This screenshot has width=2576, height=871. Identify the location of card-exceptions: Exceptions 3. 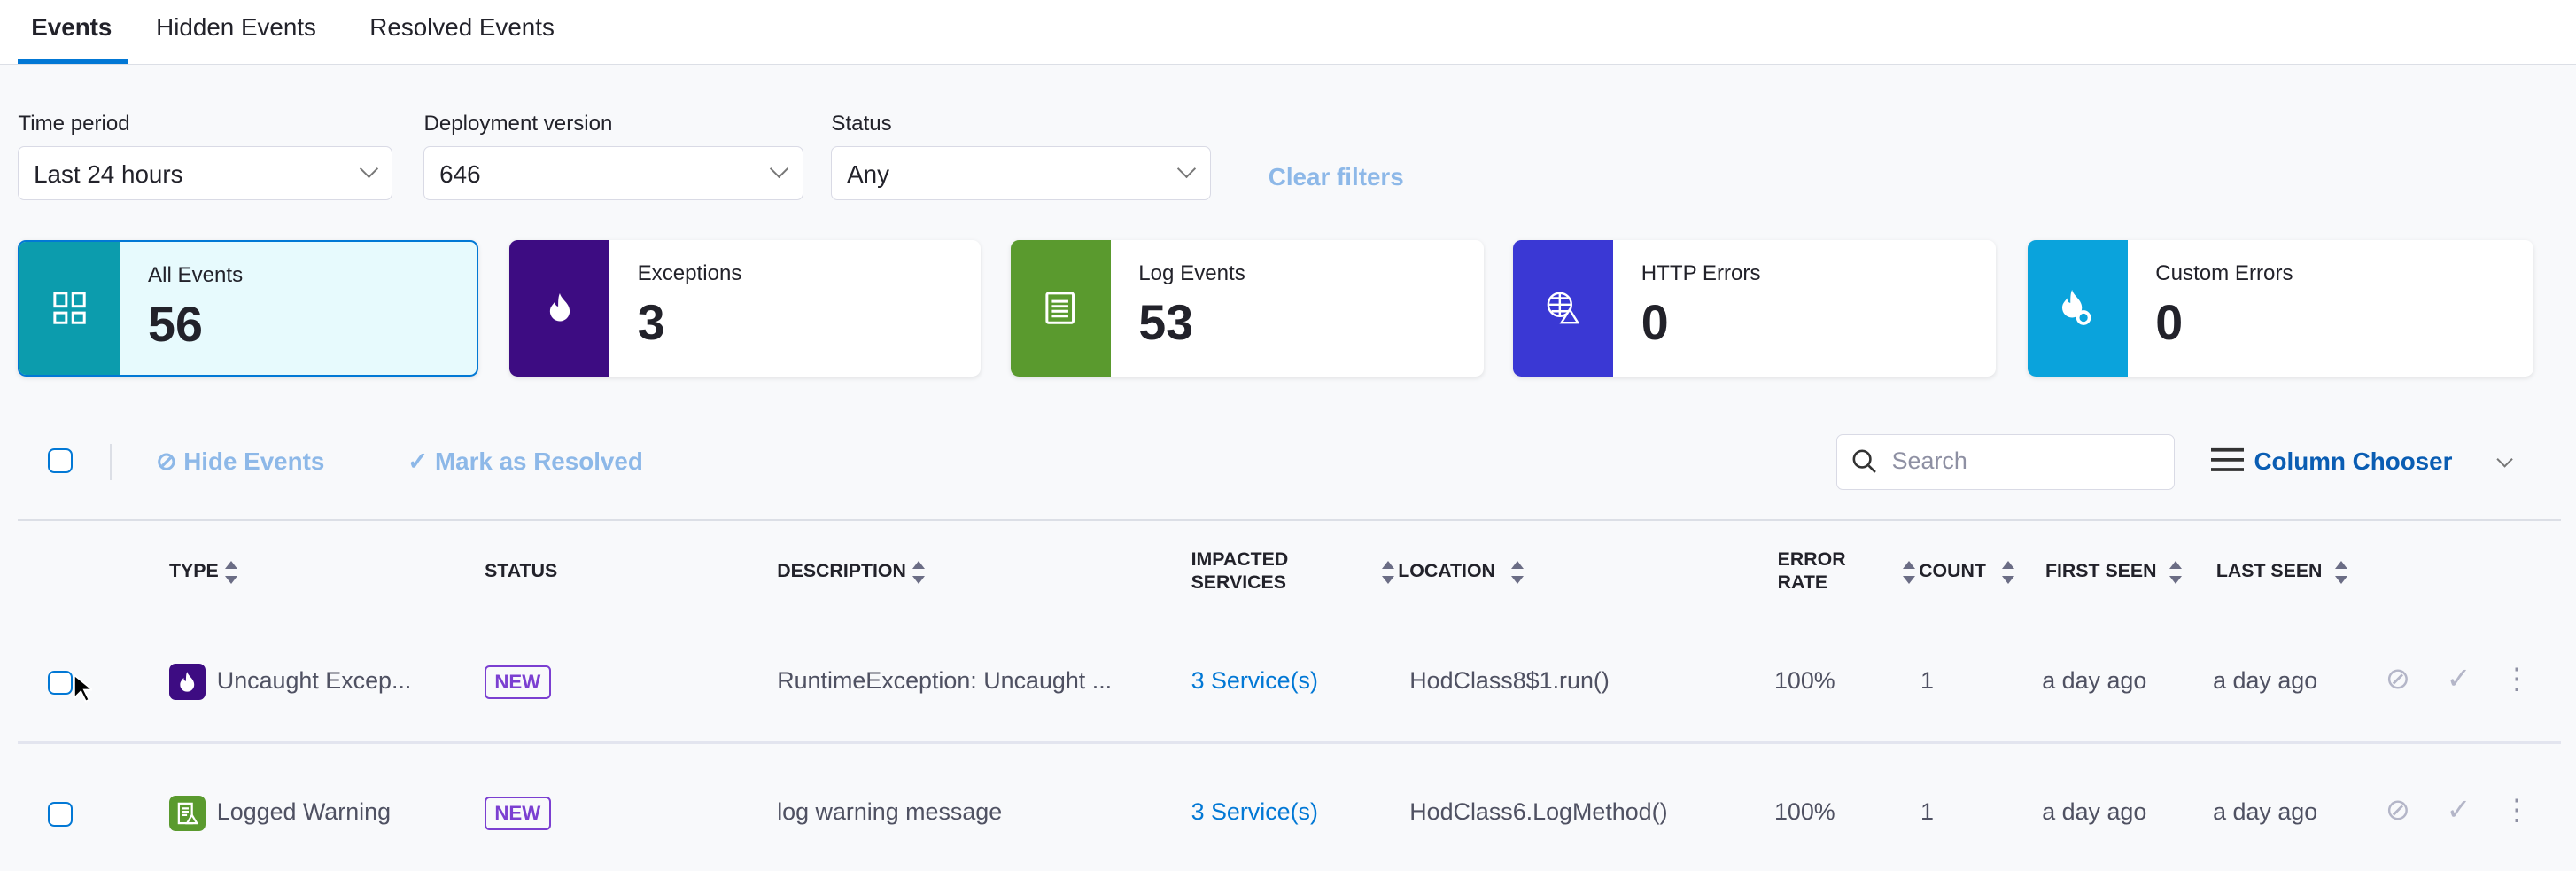
(745, 308).